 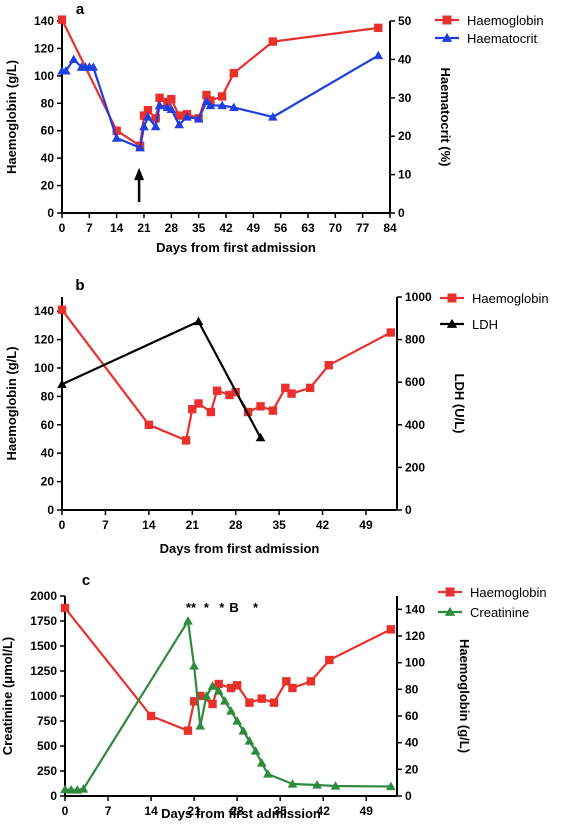 I want to click on legend-marker-haemoglobin-b, so click(x=452, y=298).